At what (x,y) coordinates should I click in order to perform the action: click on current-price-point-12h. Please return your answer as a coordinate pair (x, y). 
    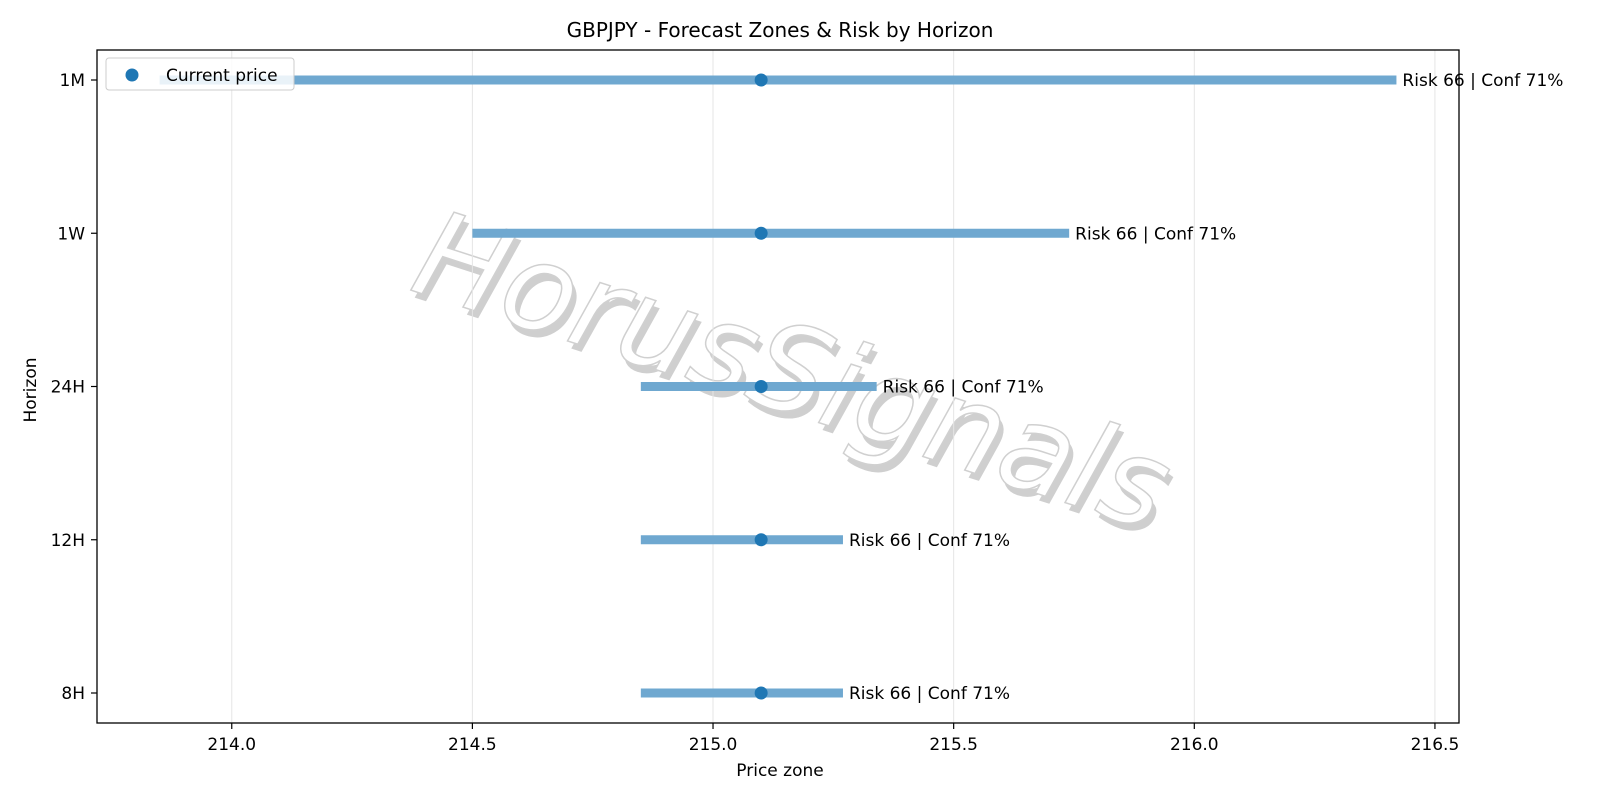
    Looking at the image, I should click on (761, 540).